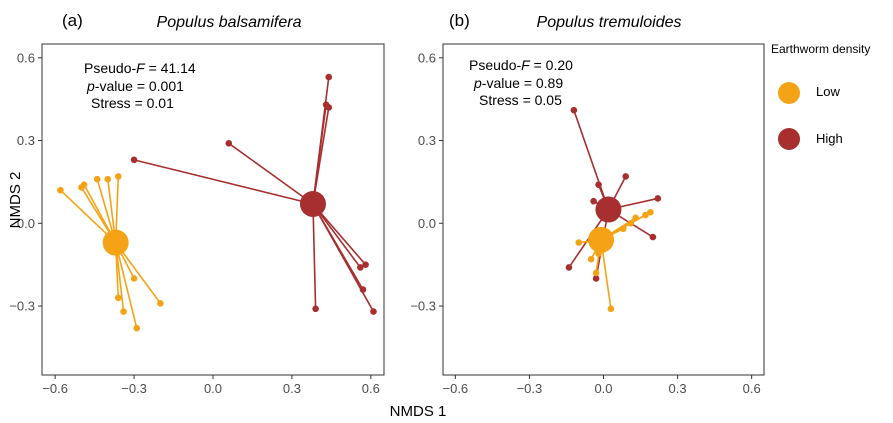 This screenshot has height=423, width=893. Describe the element at coordinates (520, 100) in the screenshot. I see `panel-b-stress: Stress = 0.05` at that location.